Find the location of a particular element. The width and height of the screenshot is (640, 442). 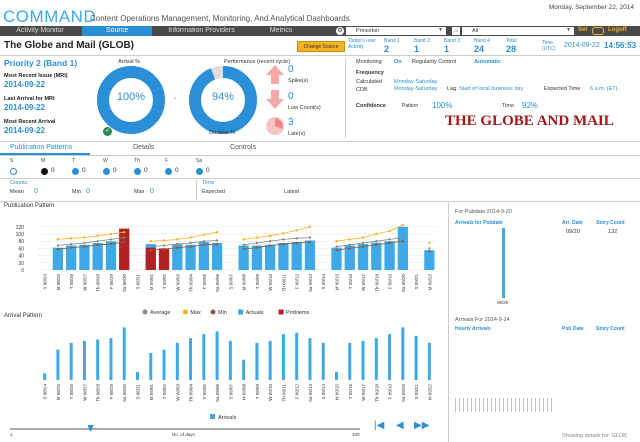

x-tick-label: T 08/26 is located at coordinates (71, 282).